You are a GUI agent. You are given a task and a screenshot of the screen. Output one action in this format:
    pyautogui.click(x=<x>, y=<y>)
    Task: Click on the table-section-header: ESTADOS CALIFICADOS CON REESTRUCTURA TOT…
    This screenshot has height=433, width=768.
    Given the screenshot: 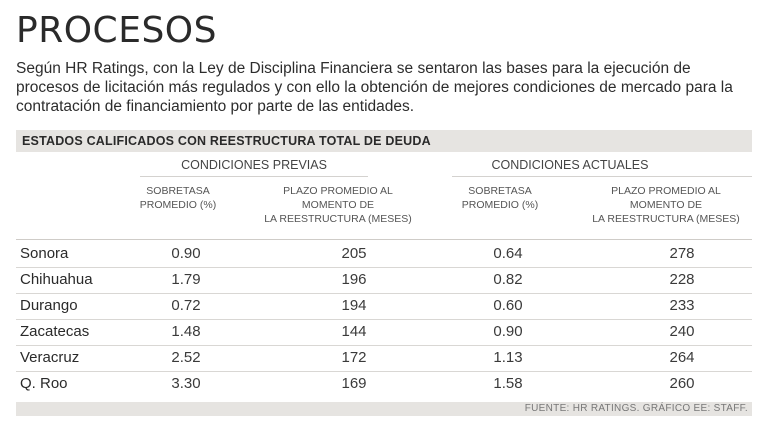 What is the action you would take?
    pyautogui.click(x=384, y=141)
    